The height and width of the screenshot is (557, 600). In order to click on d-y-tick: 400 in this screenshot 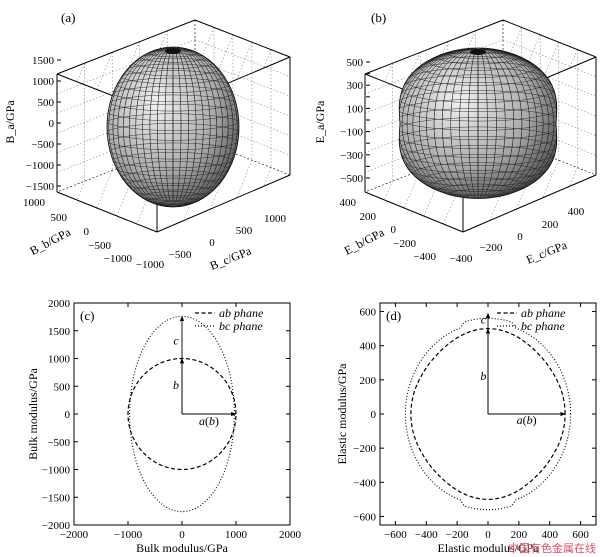, I will do `click(368, 347)`.